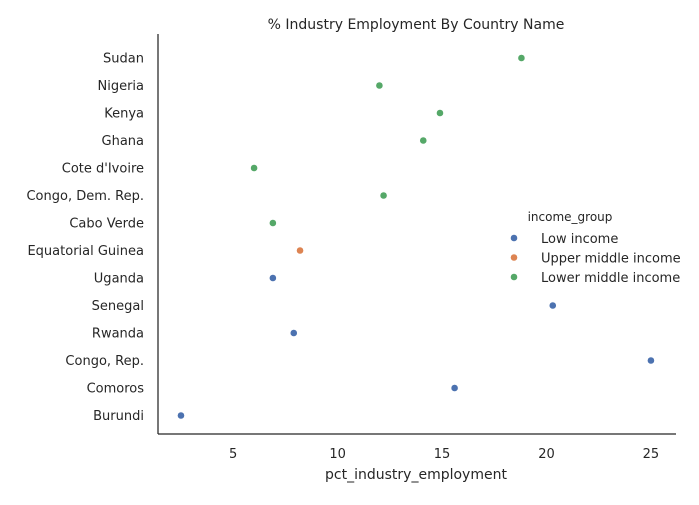 The width and height of the screenshot is (699, 505). What do you see at coordinates (123, 59) in the screenshot?
I see `y-tick-label: Sudan` at bounding box center [123, 59].